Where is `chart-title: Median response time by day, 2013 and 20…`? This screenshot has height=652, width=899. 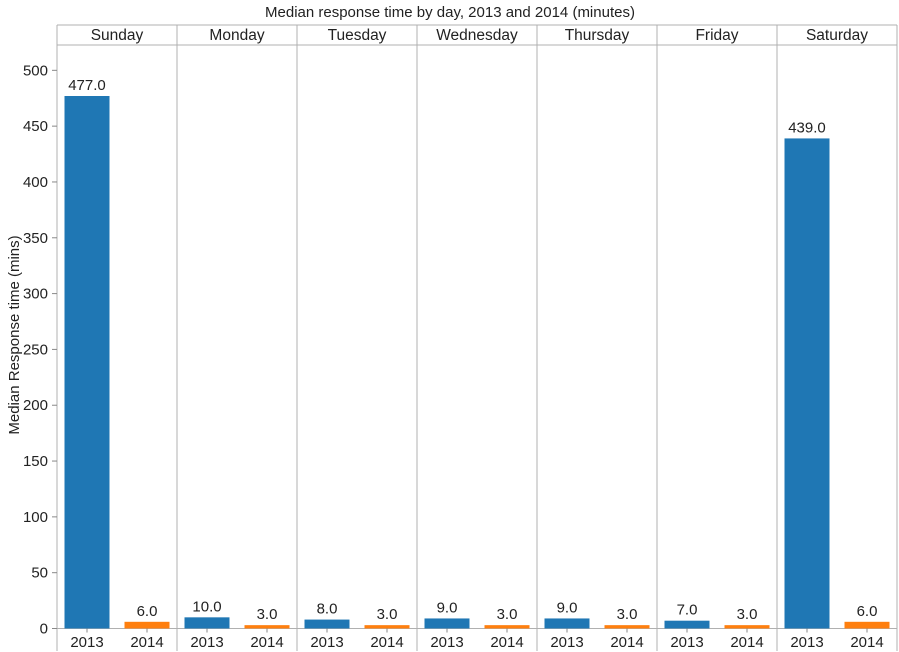 chart-title: Median response time by day, 2013 and 20… is located at coordinates (450, 12).